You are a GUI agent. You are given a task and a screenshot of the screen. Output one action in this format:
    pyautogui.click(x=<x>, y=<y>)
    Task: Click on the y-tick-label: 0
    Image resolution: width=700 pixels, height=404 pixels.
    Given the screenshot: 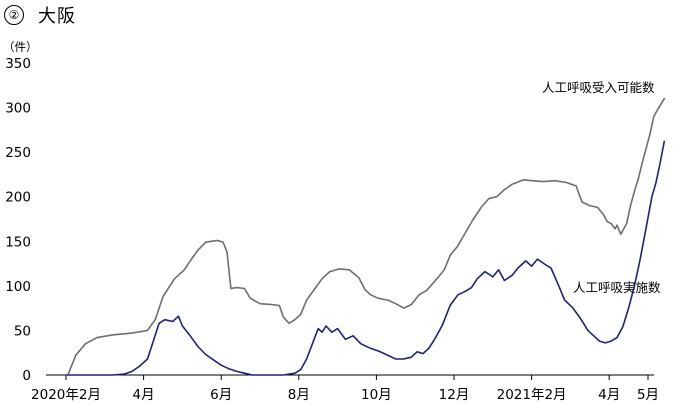 What is the action you would take?
    pyautogui.click(x=26, y=376)
    